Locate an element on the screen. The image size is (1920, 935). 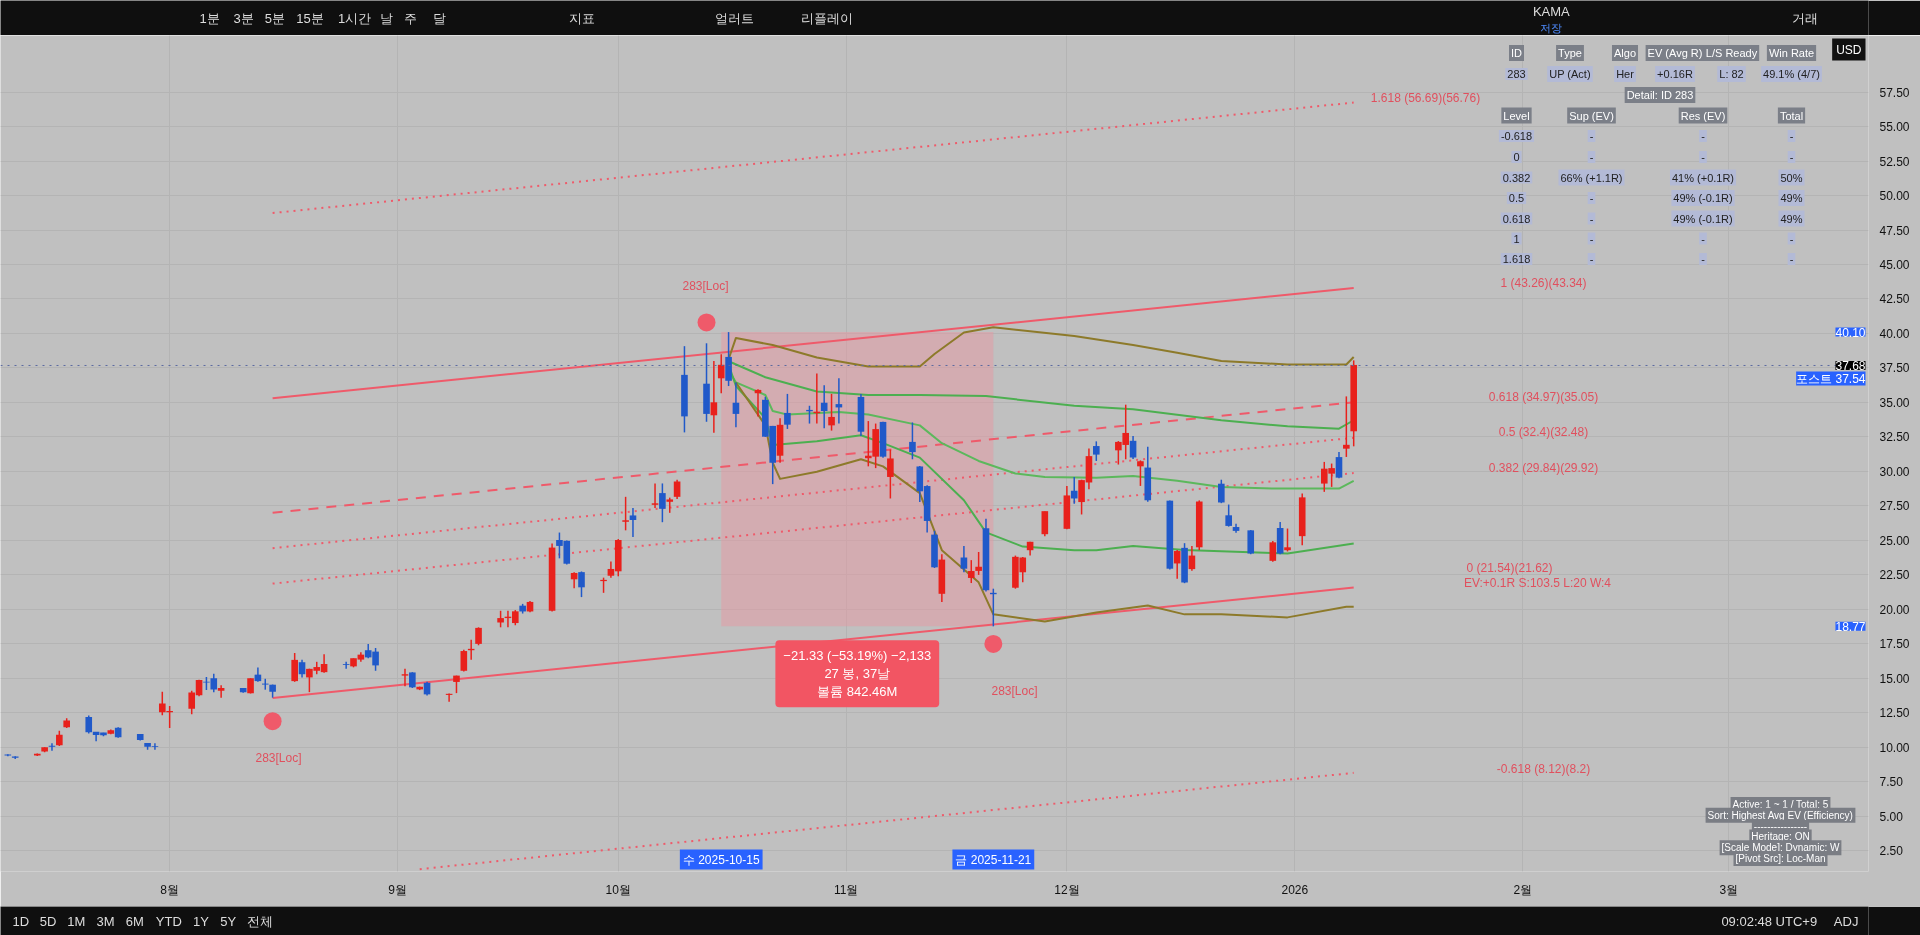
annotation: -0.618 is located at coordinates (1516, 136).